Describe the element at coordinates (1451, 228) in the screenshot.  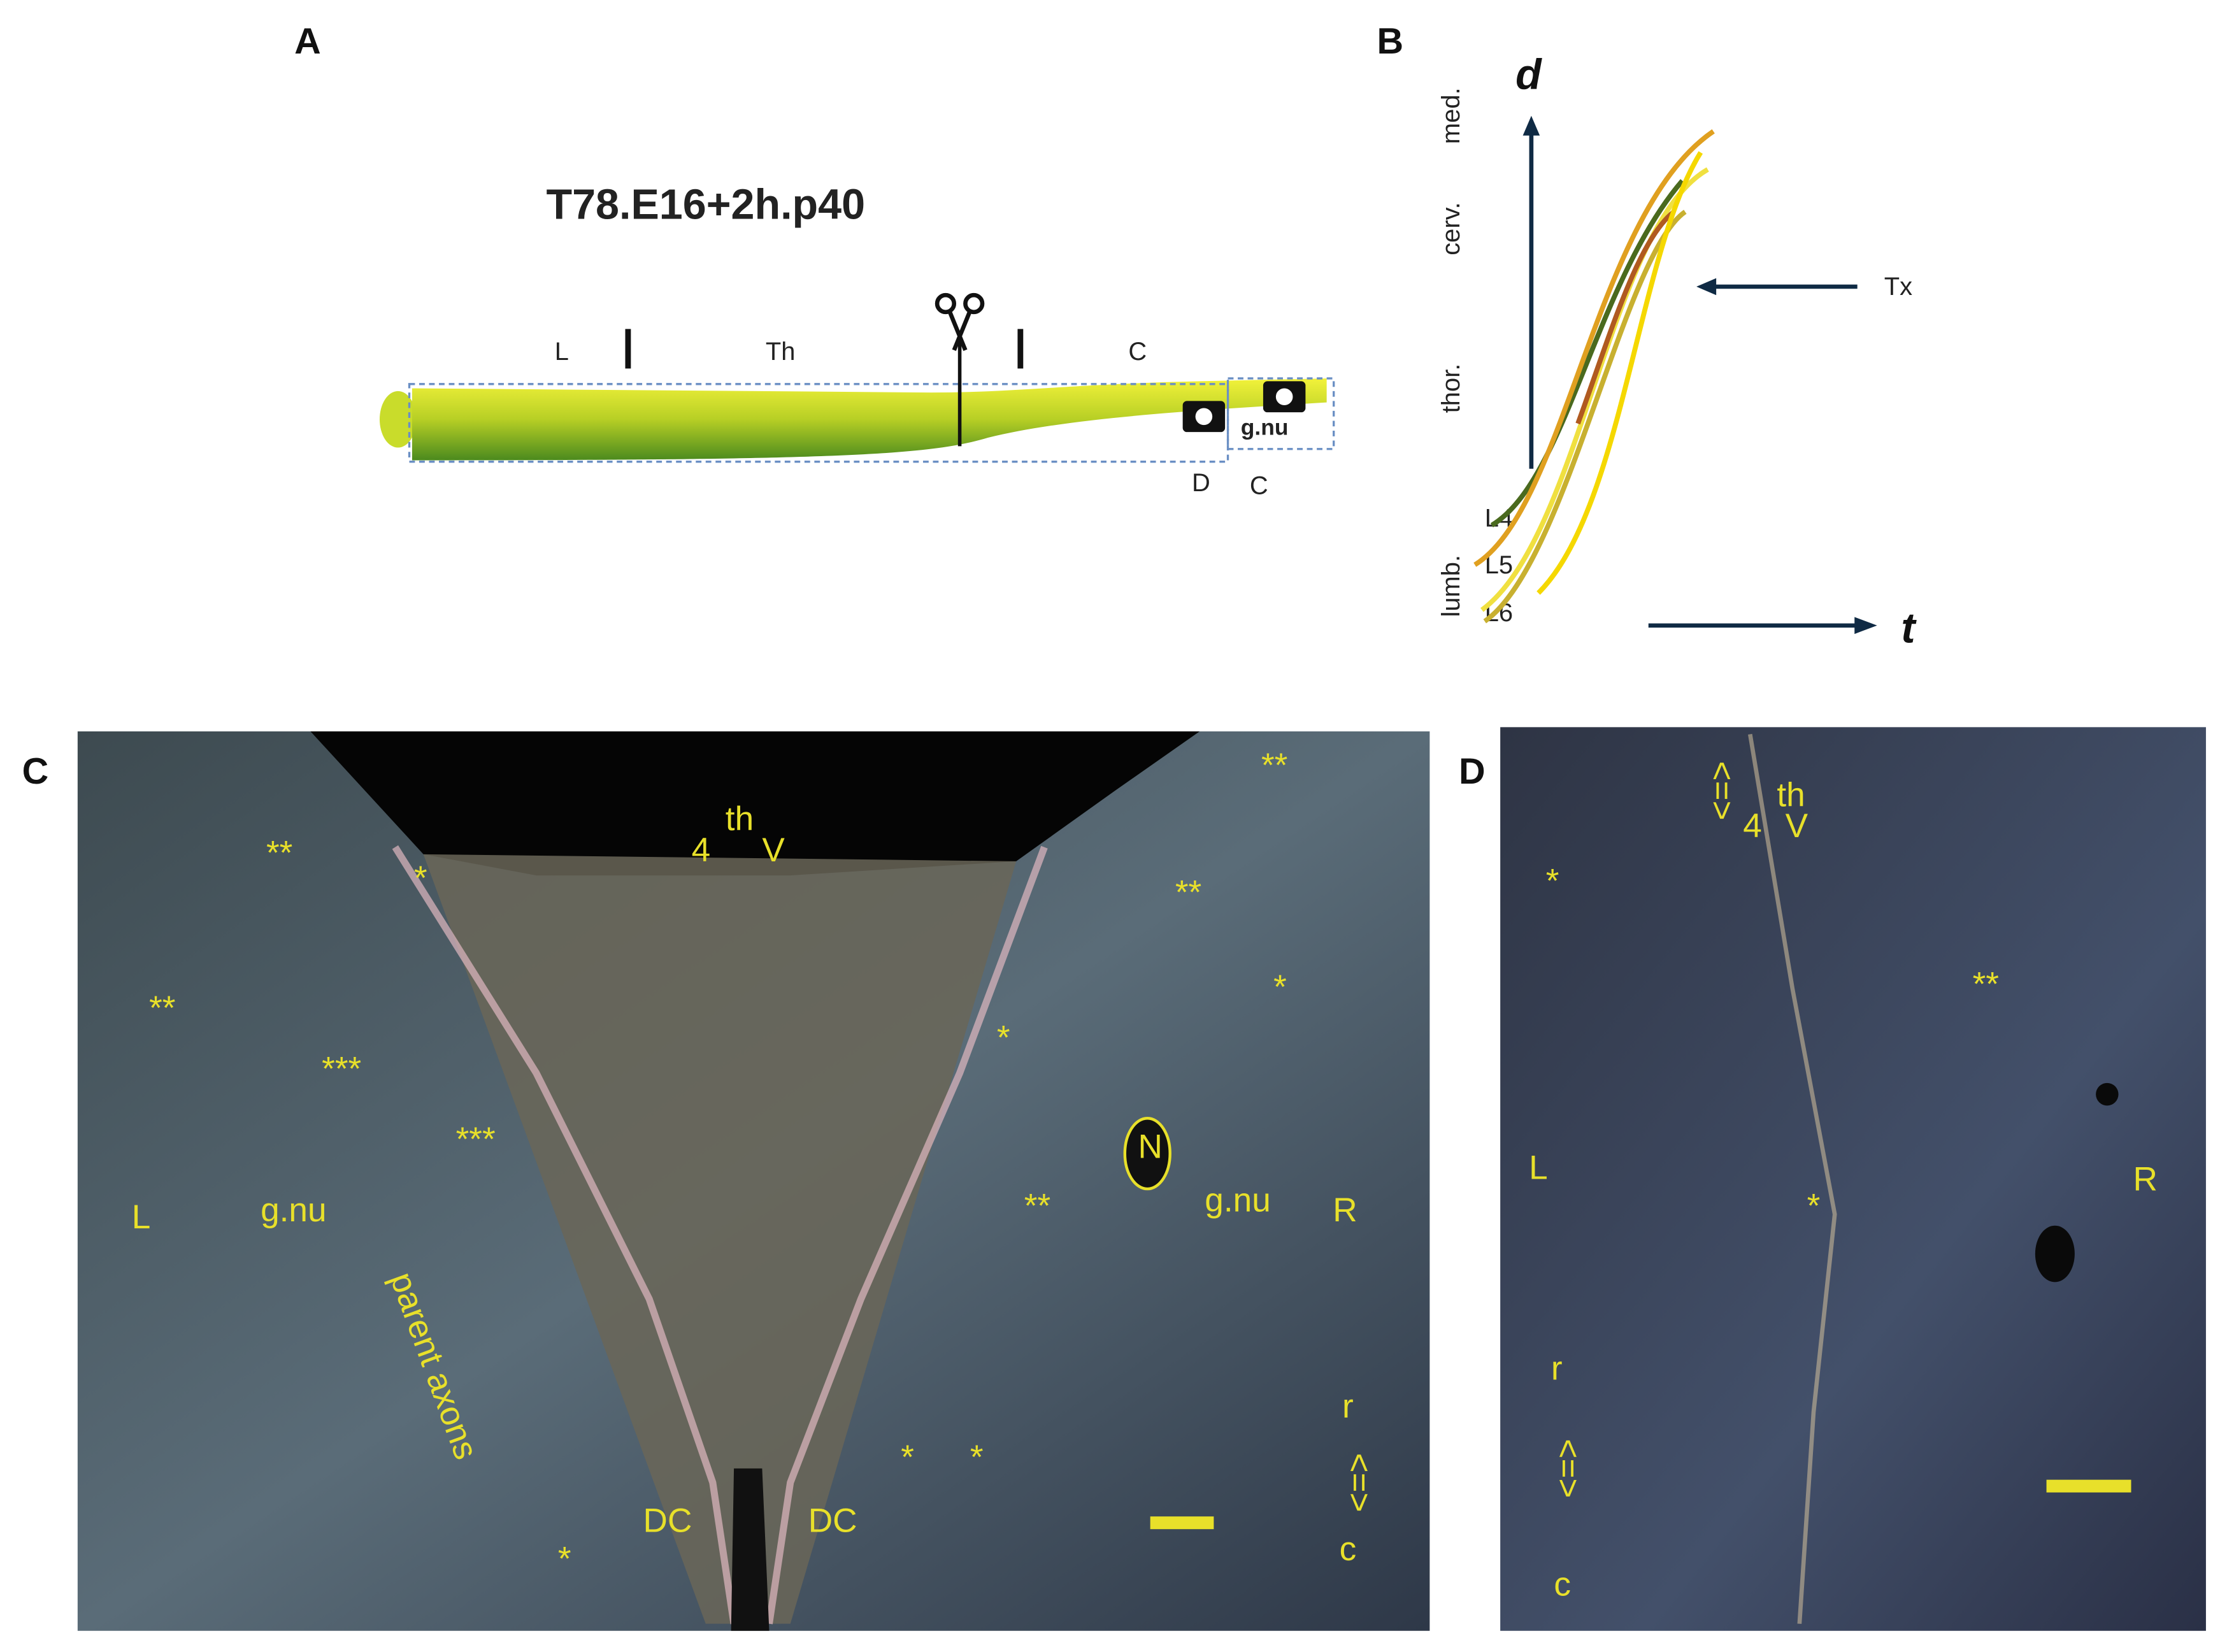
I see `region-label: cerv.` at that location.